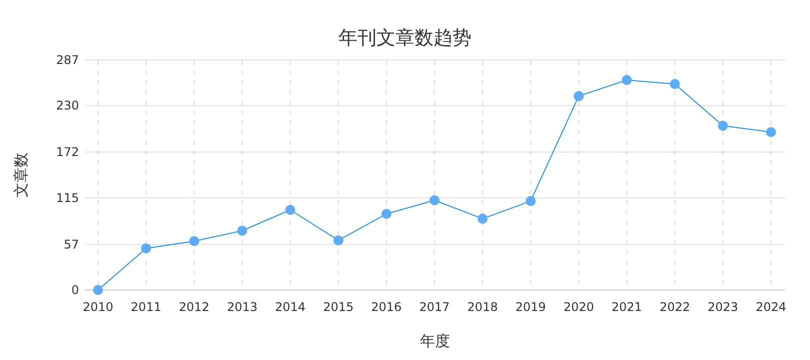  I want to click on x-tick-label: 2015, so click(338, 307).